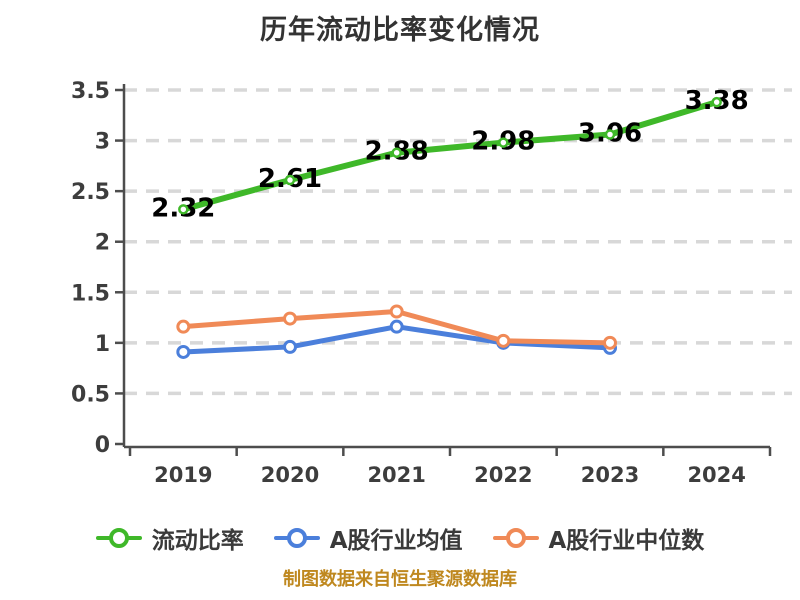 Image resolution: width=800 pixels, height=600 pixels. I want to click on legend-label: 流动比率, so click(197, 541).